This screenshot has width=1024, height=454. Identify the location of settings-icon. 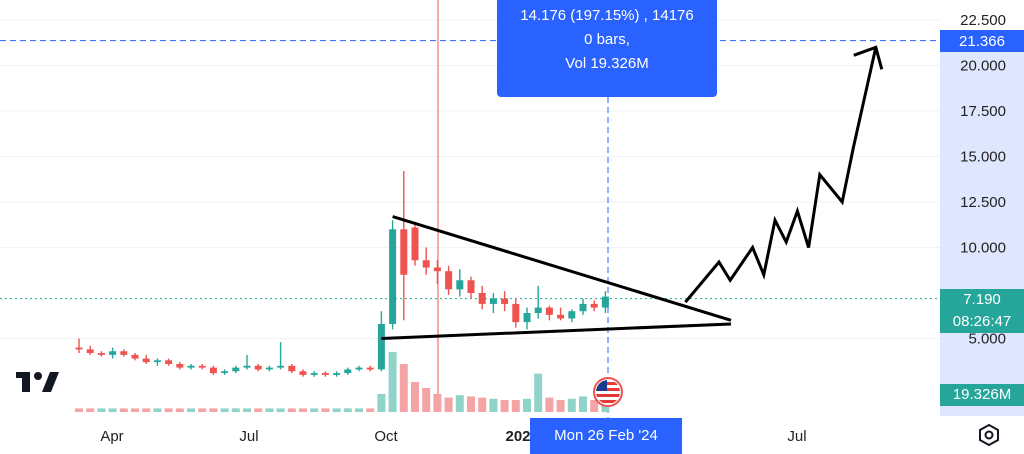
(989, 435).